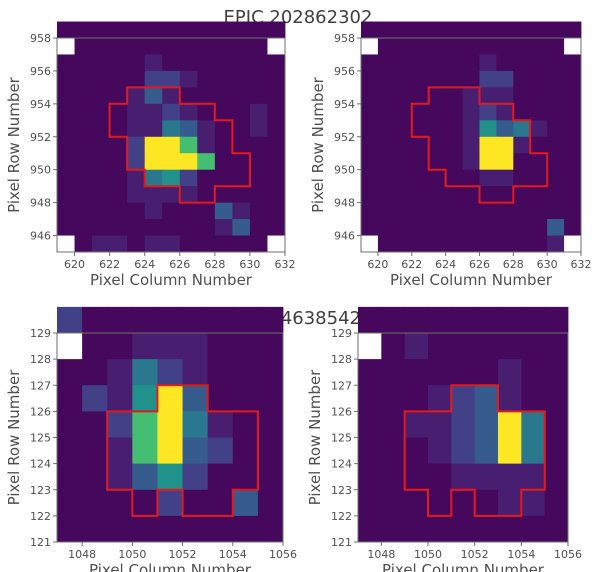 This screenshot has height=572, width=596. I want to click on masked-pixel, so click(369, 46).